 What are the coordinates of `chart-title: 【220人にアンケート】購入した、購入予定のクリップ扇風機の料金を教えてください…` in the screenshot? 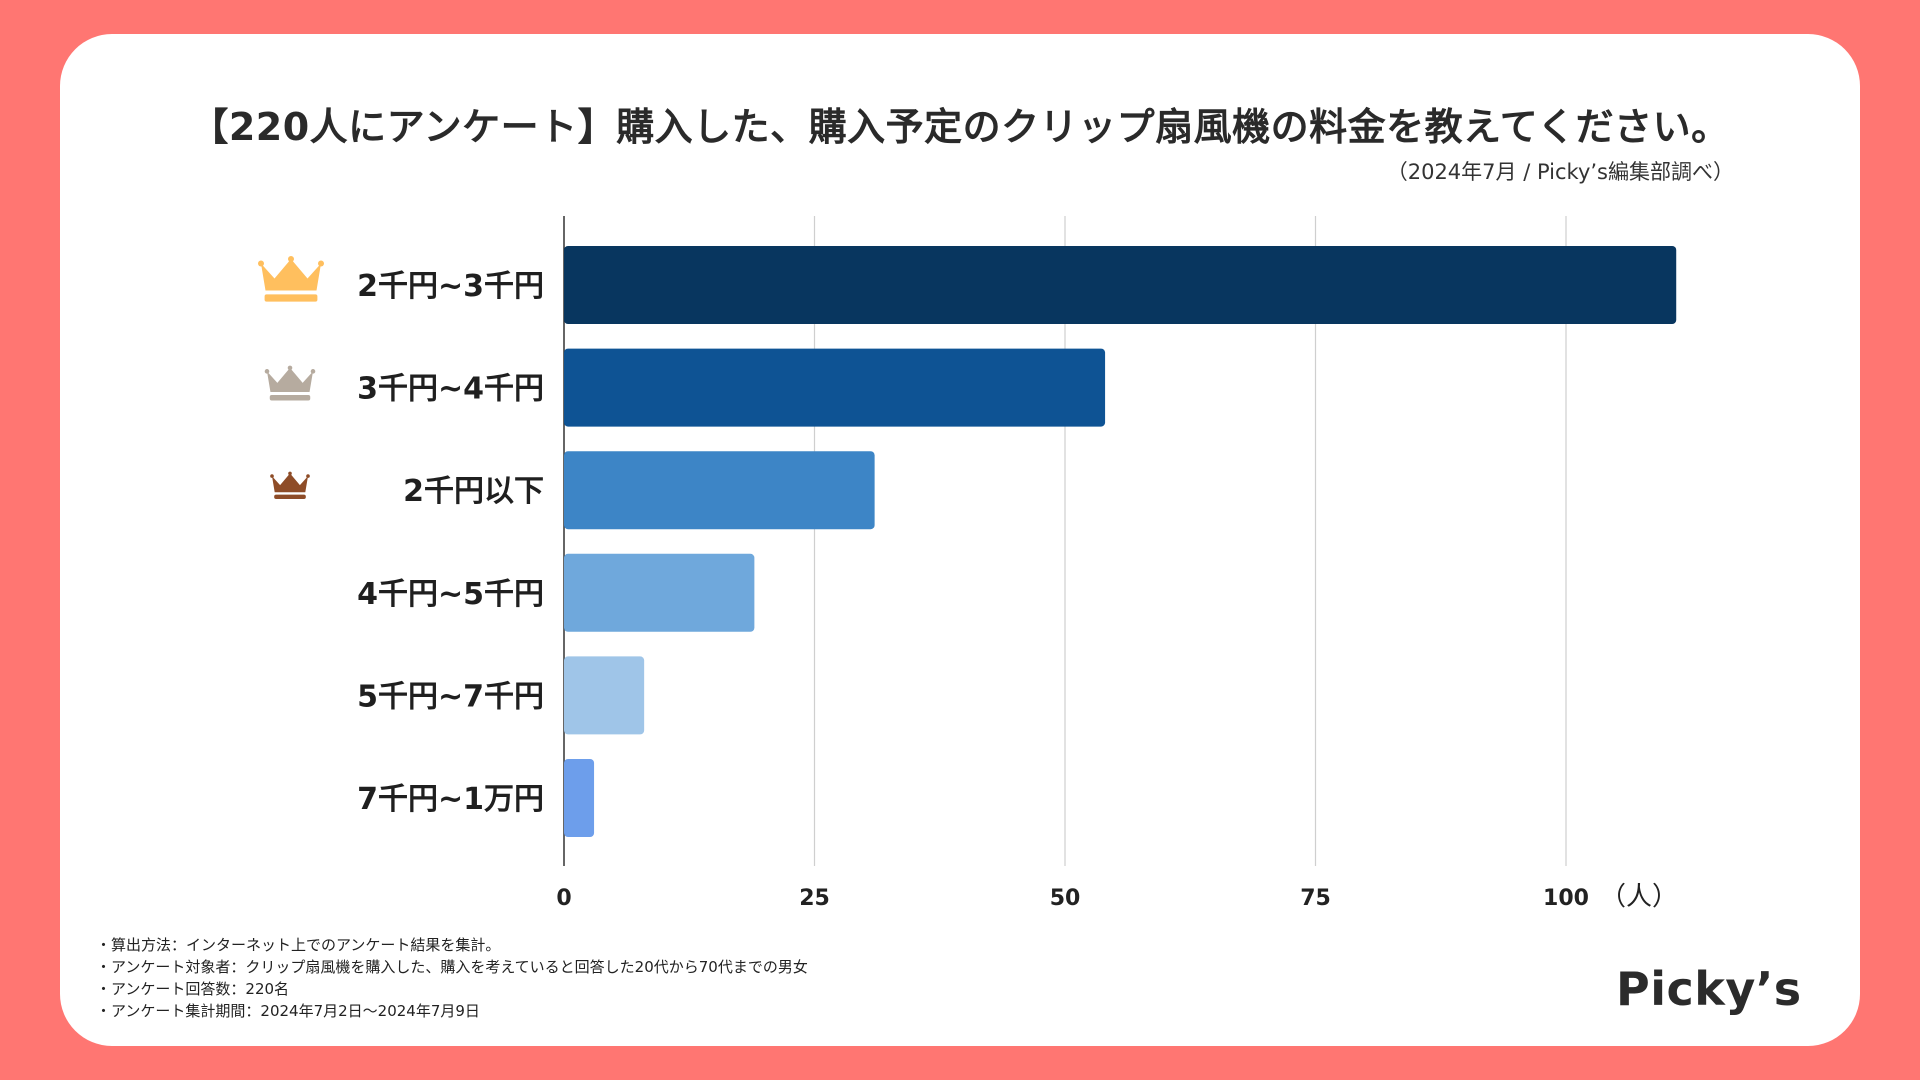 It's located at (960, 127).